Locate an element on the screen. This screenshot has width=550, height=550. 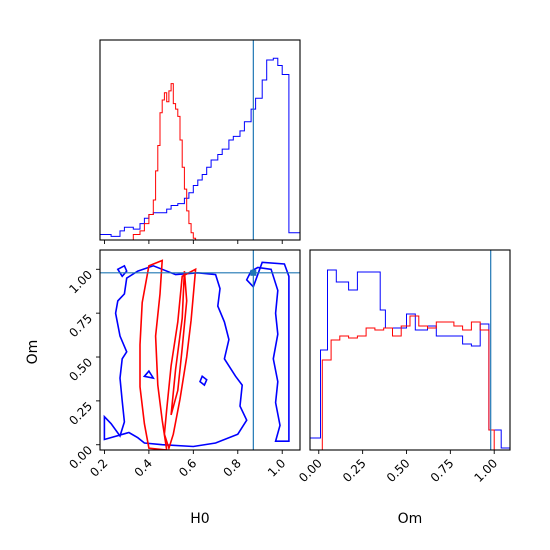
om-x-tick-label-1: 0.25 is located at coordinates (354, 470).